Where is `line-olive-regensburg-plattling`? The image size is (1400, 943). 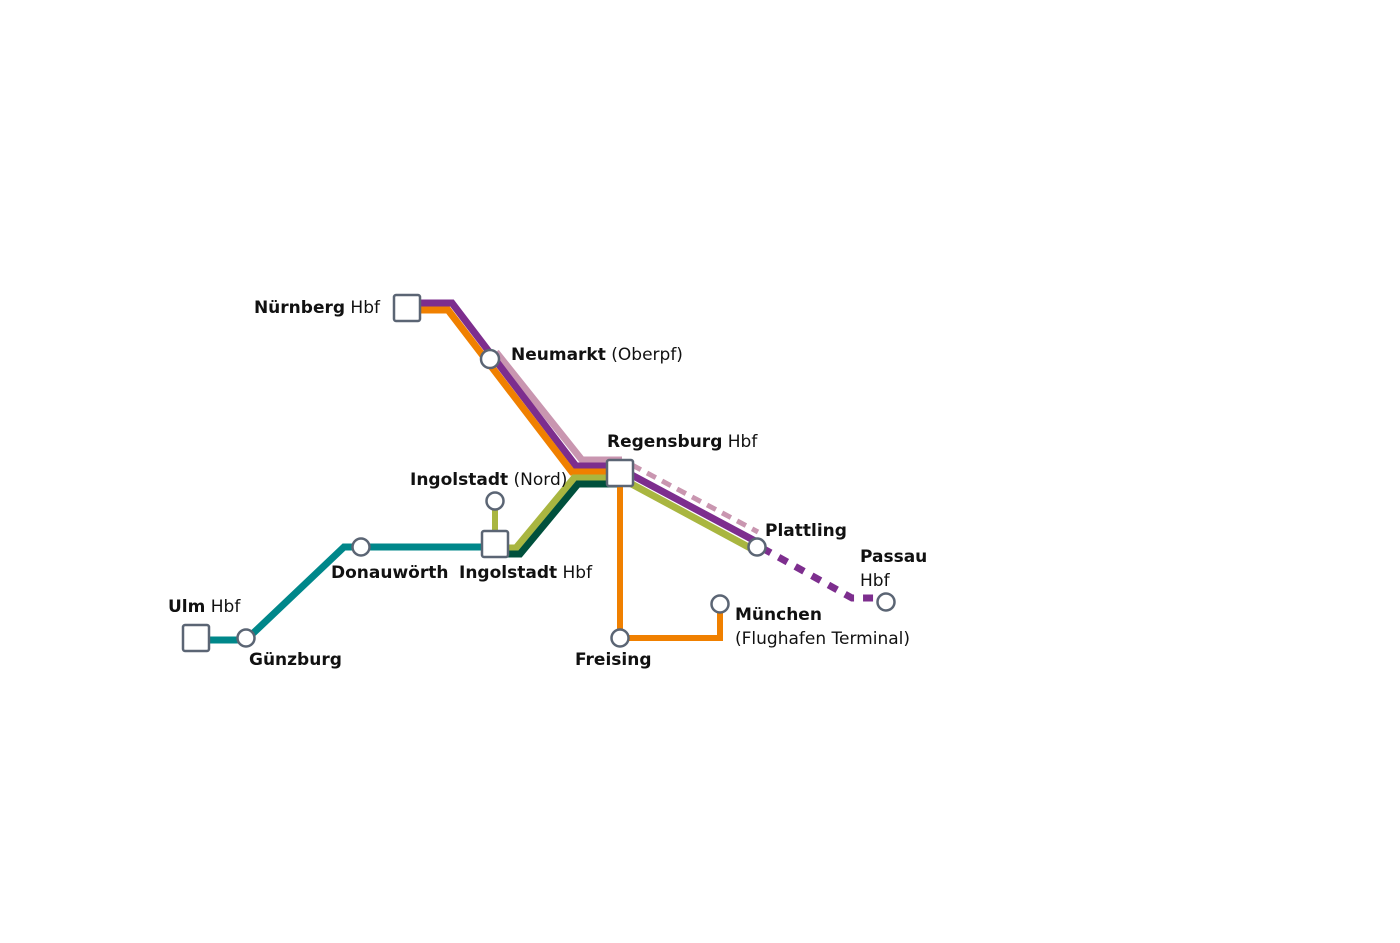
line-olive-regensburg-plattling is located at coordinates (690, 515).